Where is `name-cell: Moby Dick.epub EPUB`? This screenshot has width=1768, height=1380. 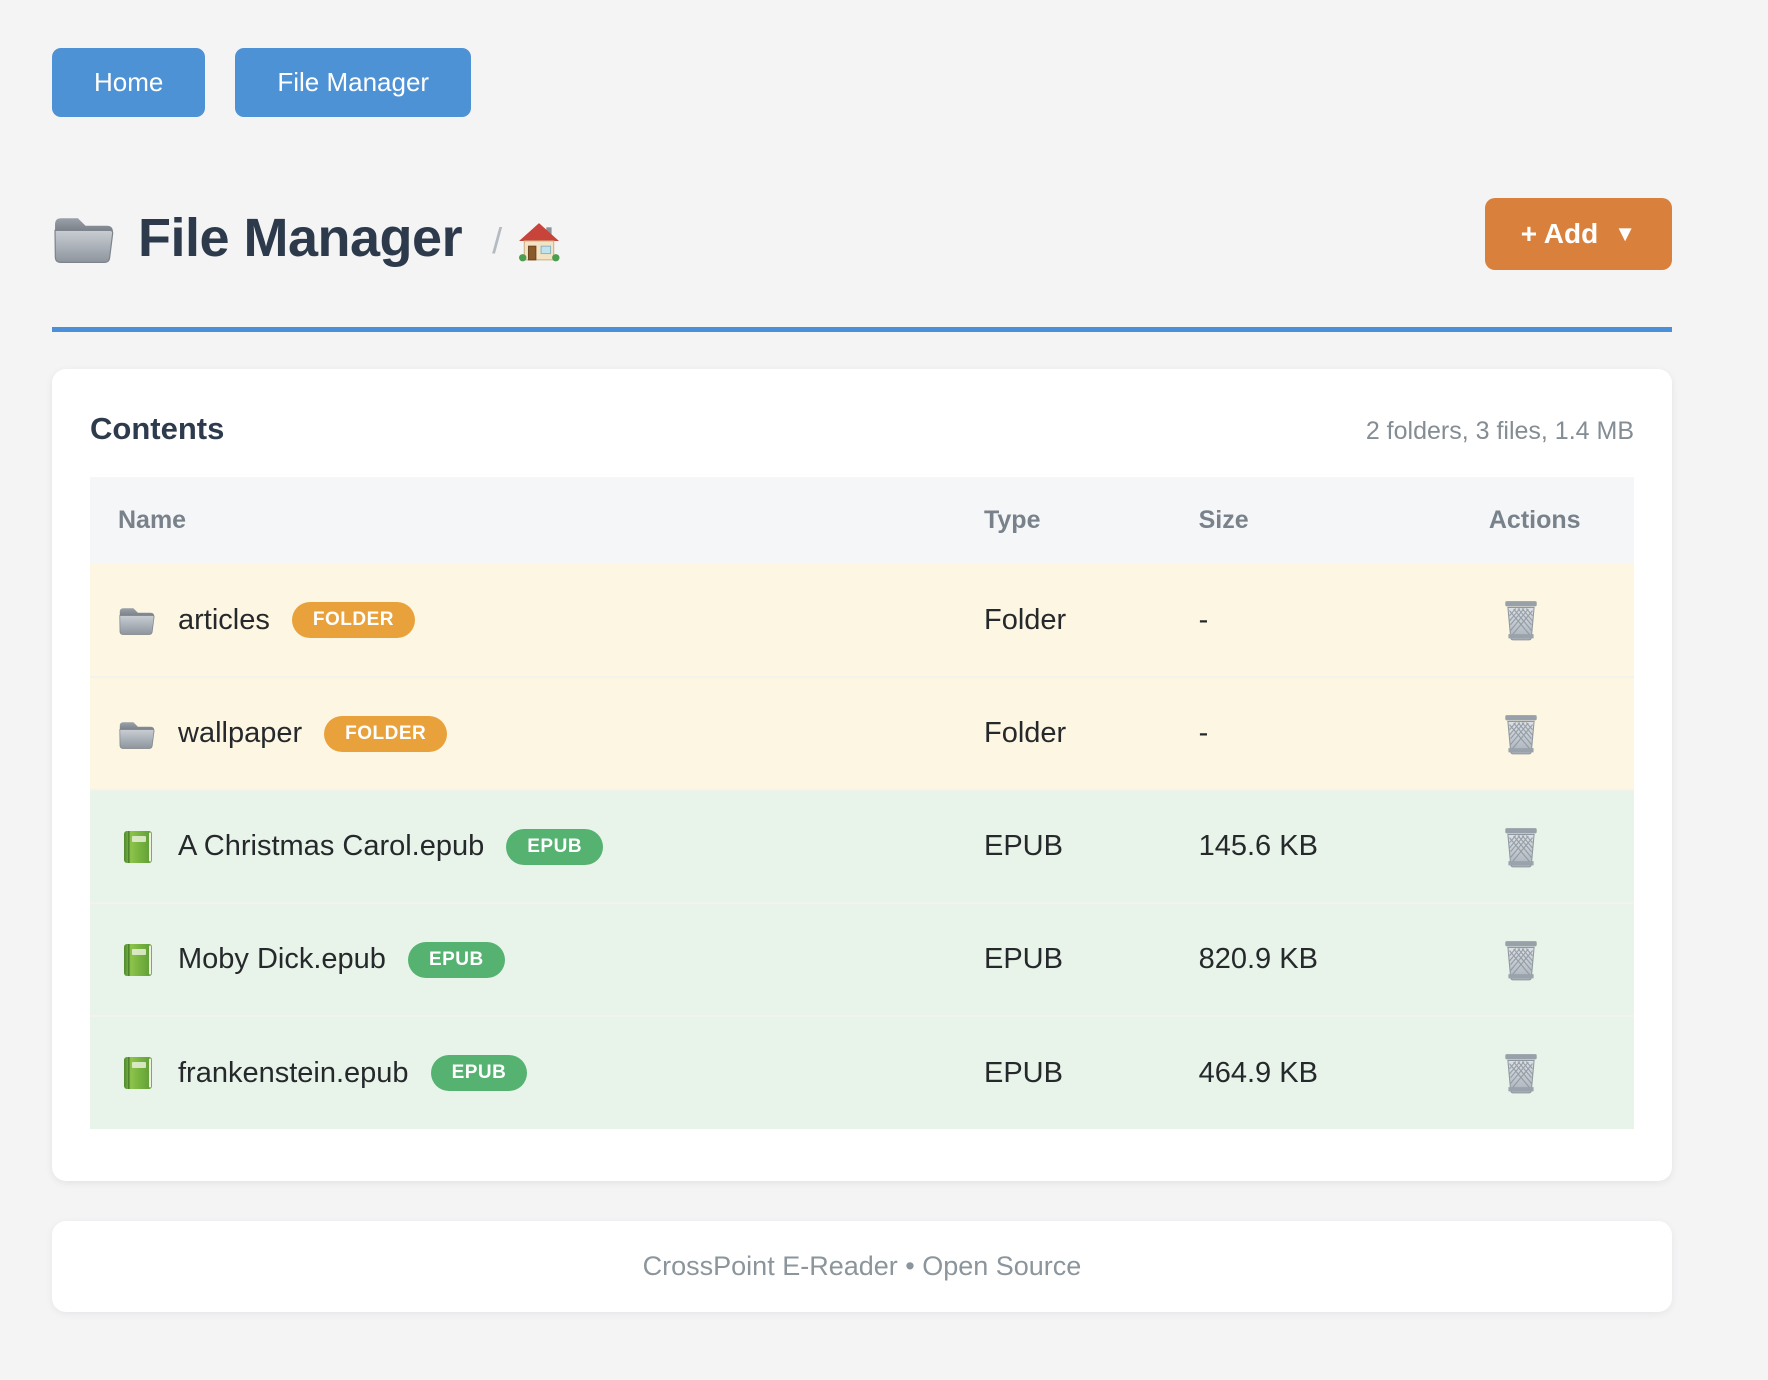 name-cell: Moby Dick.epub EPUB is located at coordinates (537, 959).